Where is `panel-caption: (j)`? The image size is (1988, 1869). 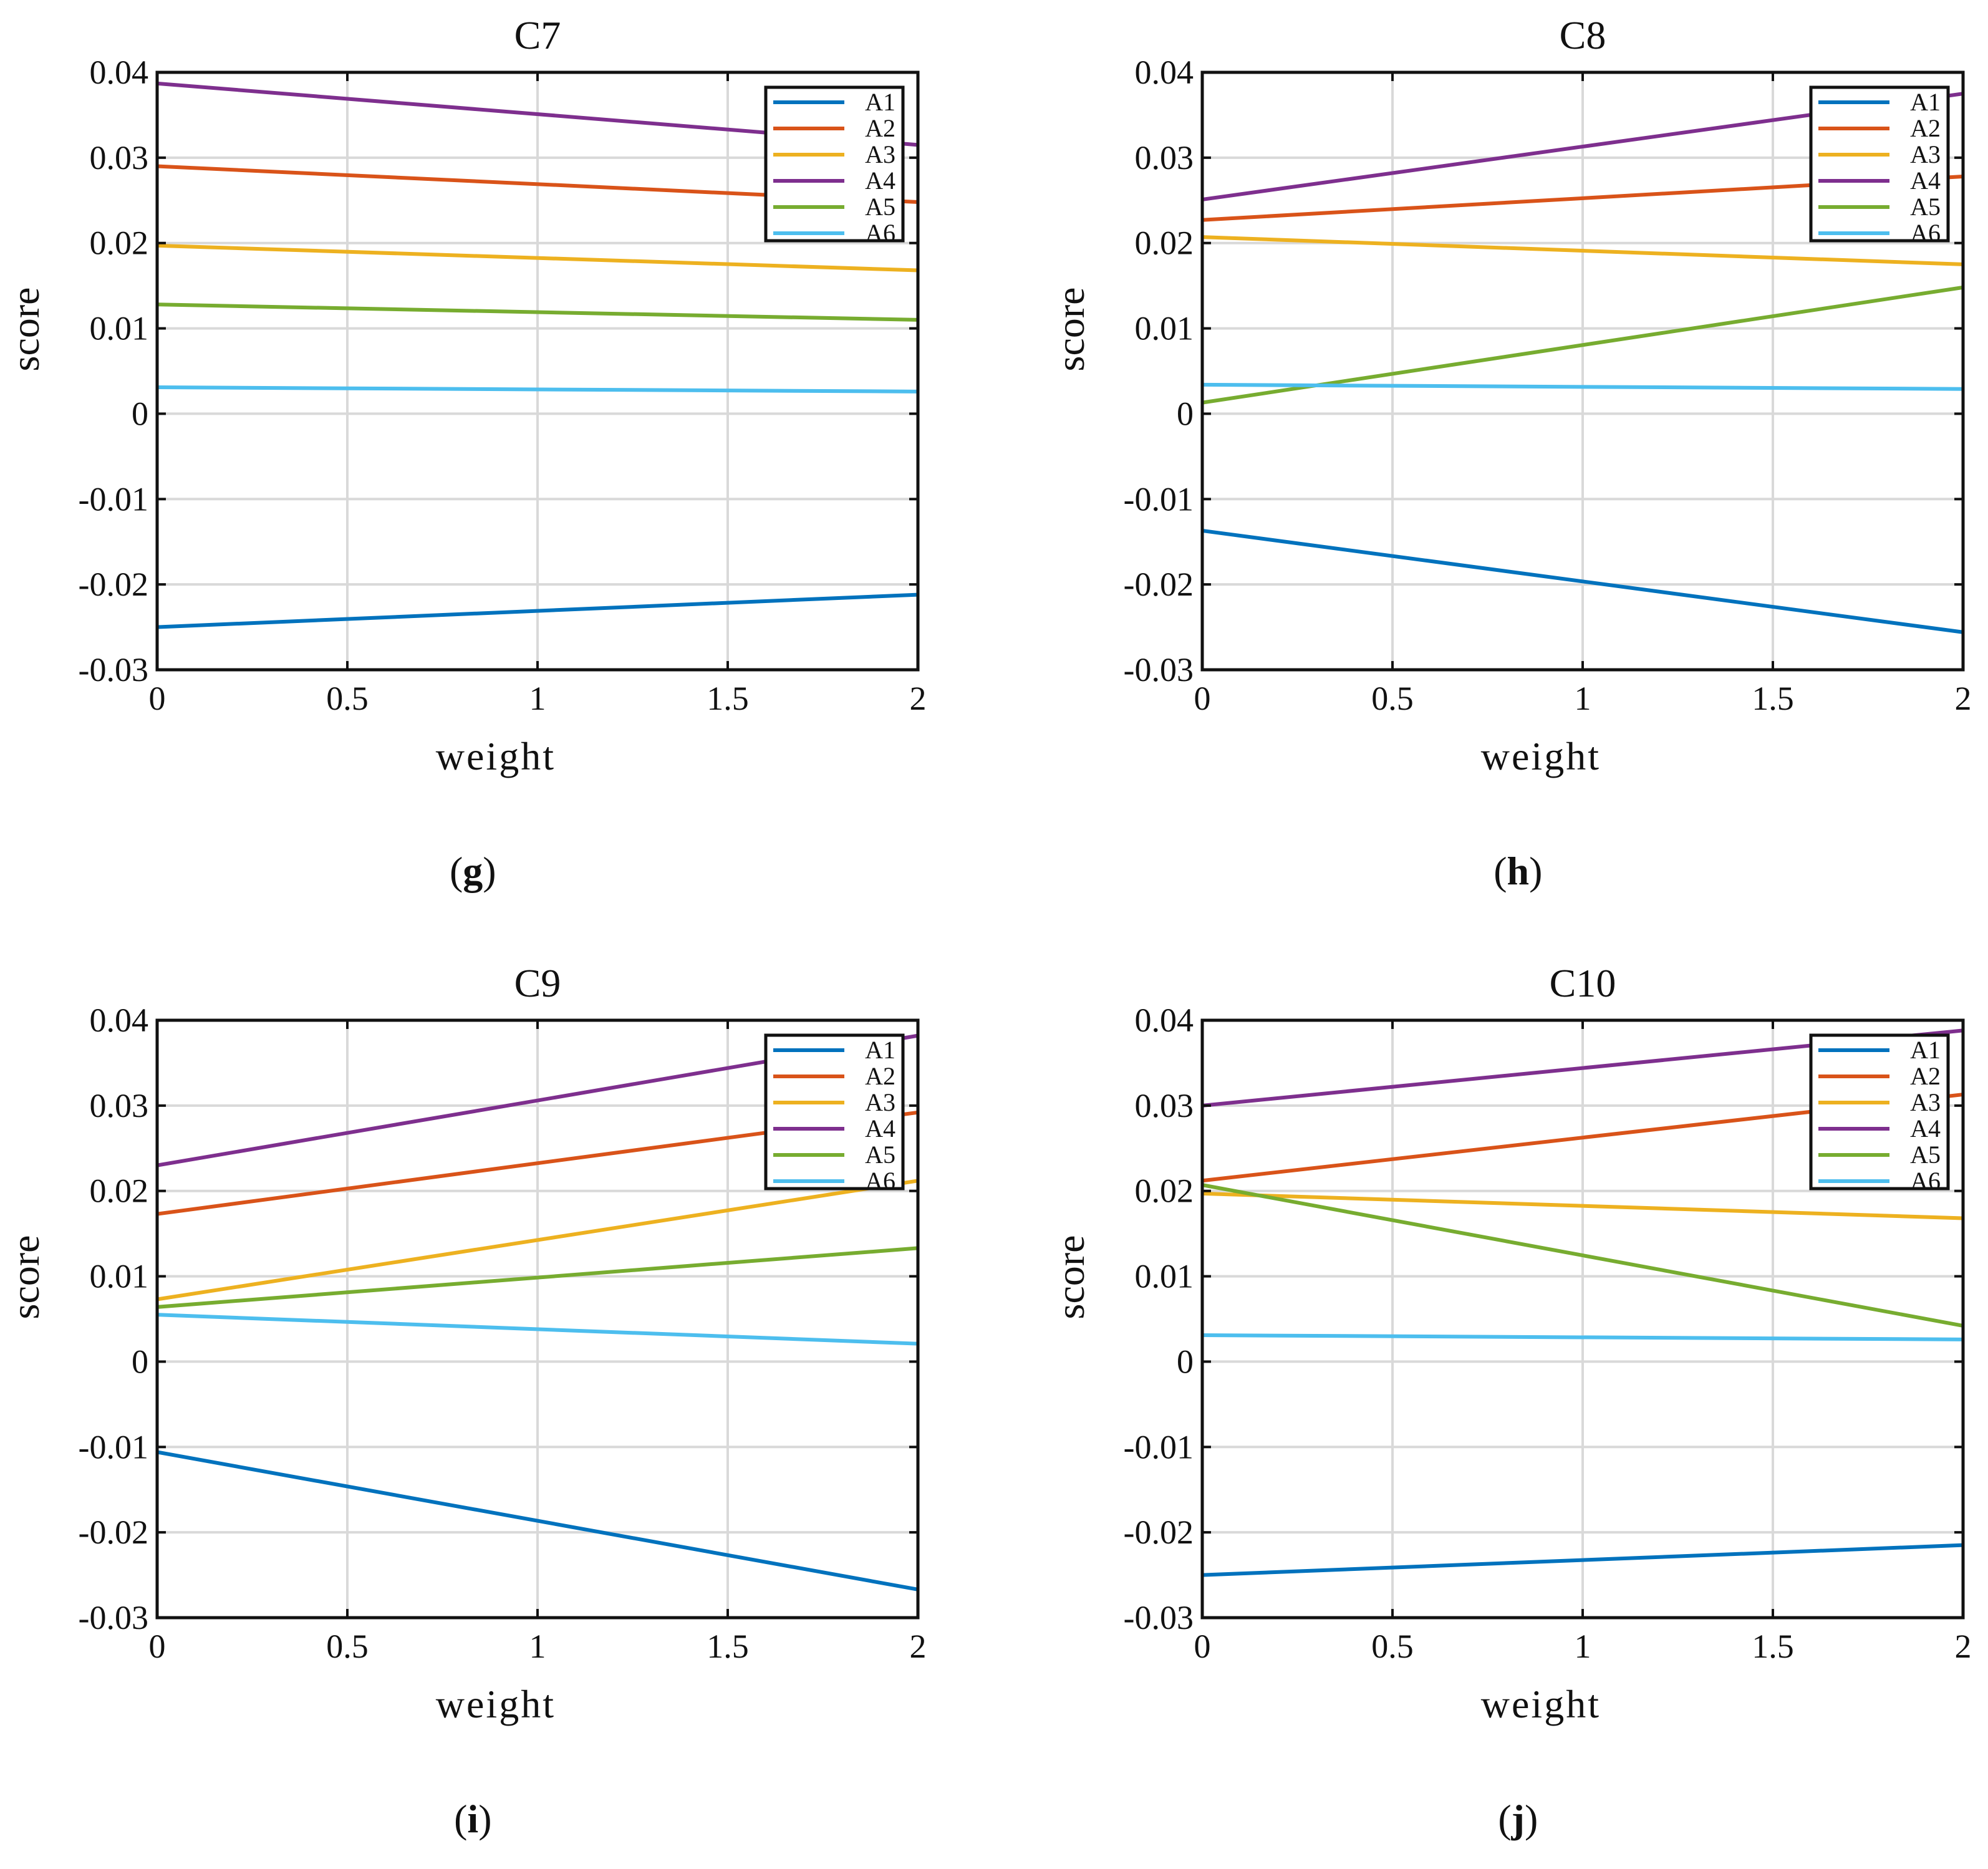 panel-caption: (j) is located at coordinates (1518, 1819).